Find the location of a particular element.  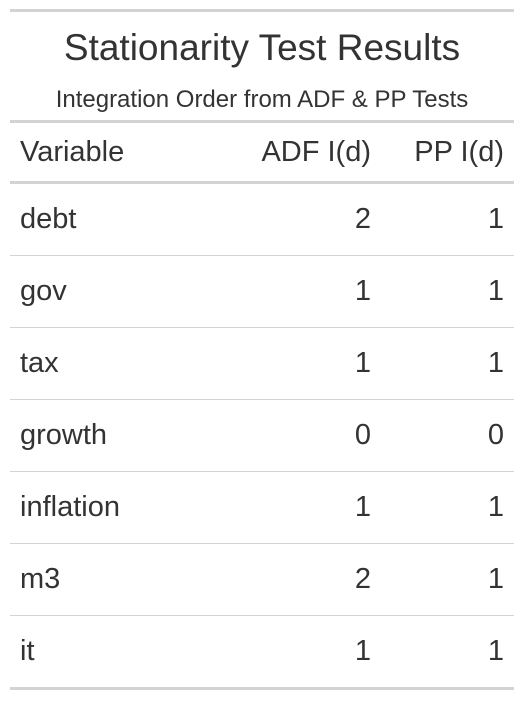

table-row: m3 2 1 is located at coordinates (262, 579).